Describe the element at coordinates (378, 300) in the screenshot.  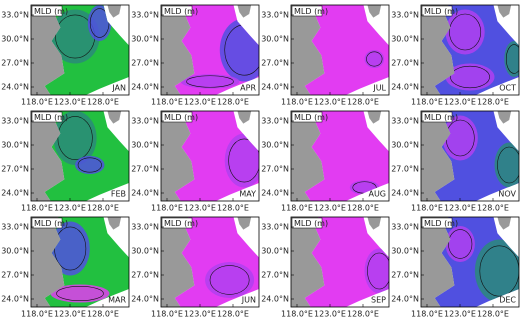
I see `month-label: SEP` at that location.